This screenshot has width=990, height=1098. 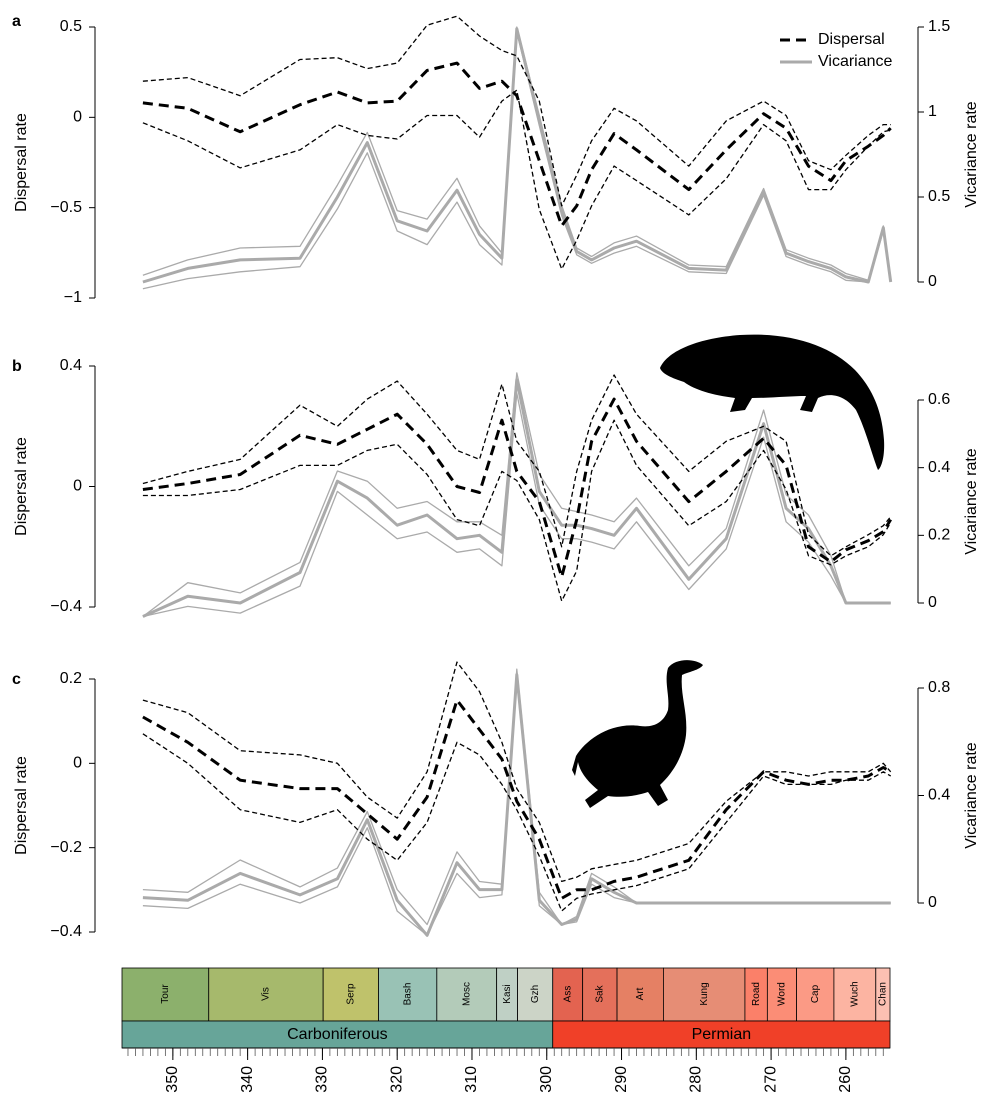 I want to click on stage-label: Vis, so click(x=266, y=994).